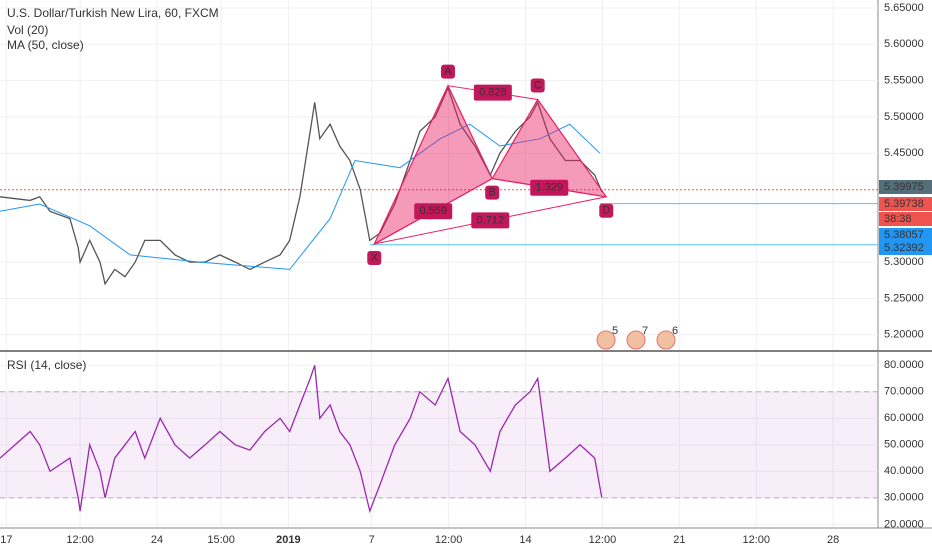  What do you see at coordinates (904, 335) in the screenshot?
I see `y-tick-label: 5.20000` at bounding box center [904, 335].